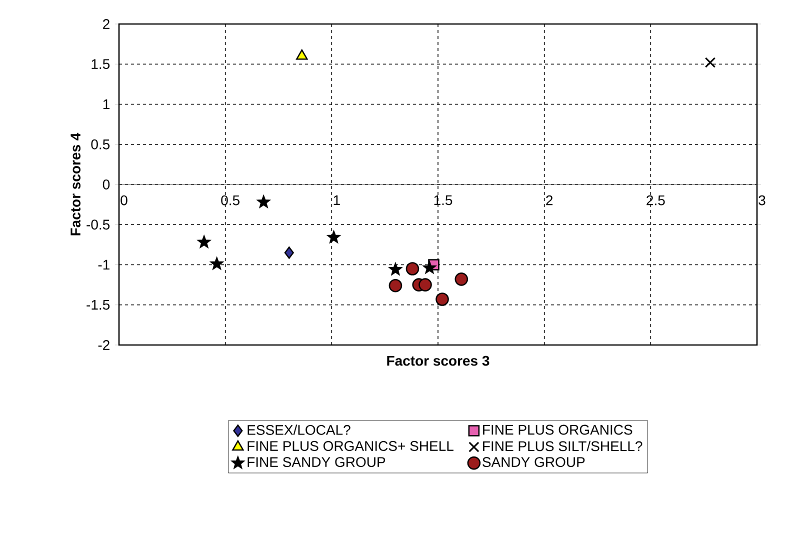 Image resolution: width=807 pixels, height=537 pixels. I want to click on y-axis-title: Factor scores 4, so click(75, 184).